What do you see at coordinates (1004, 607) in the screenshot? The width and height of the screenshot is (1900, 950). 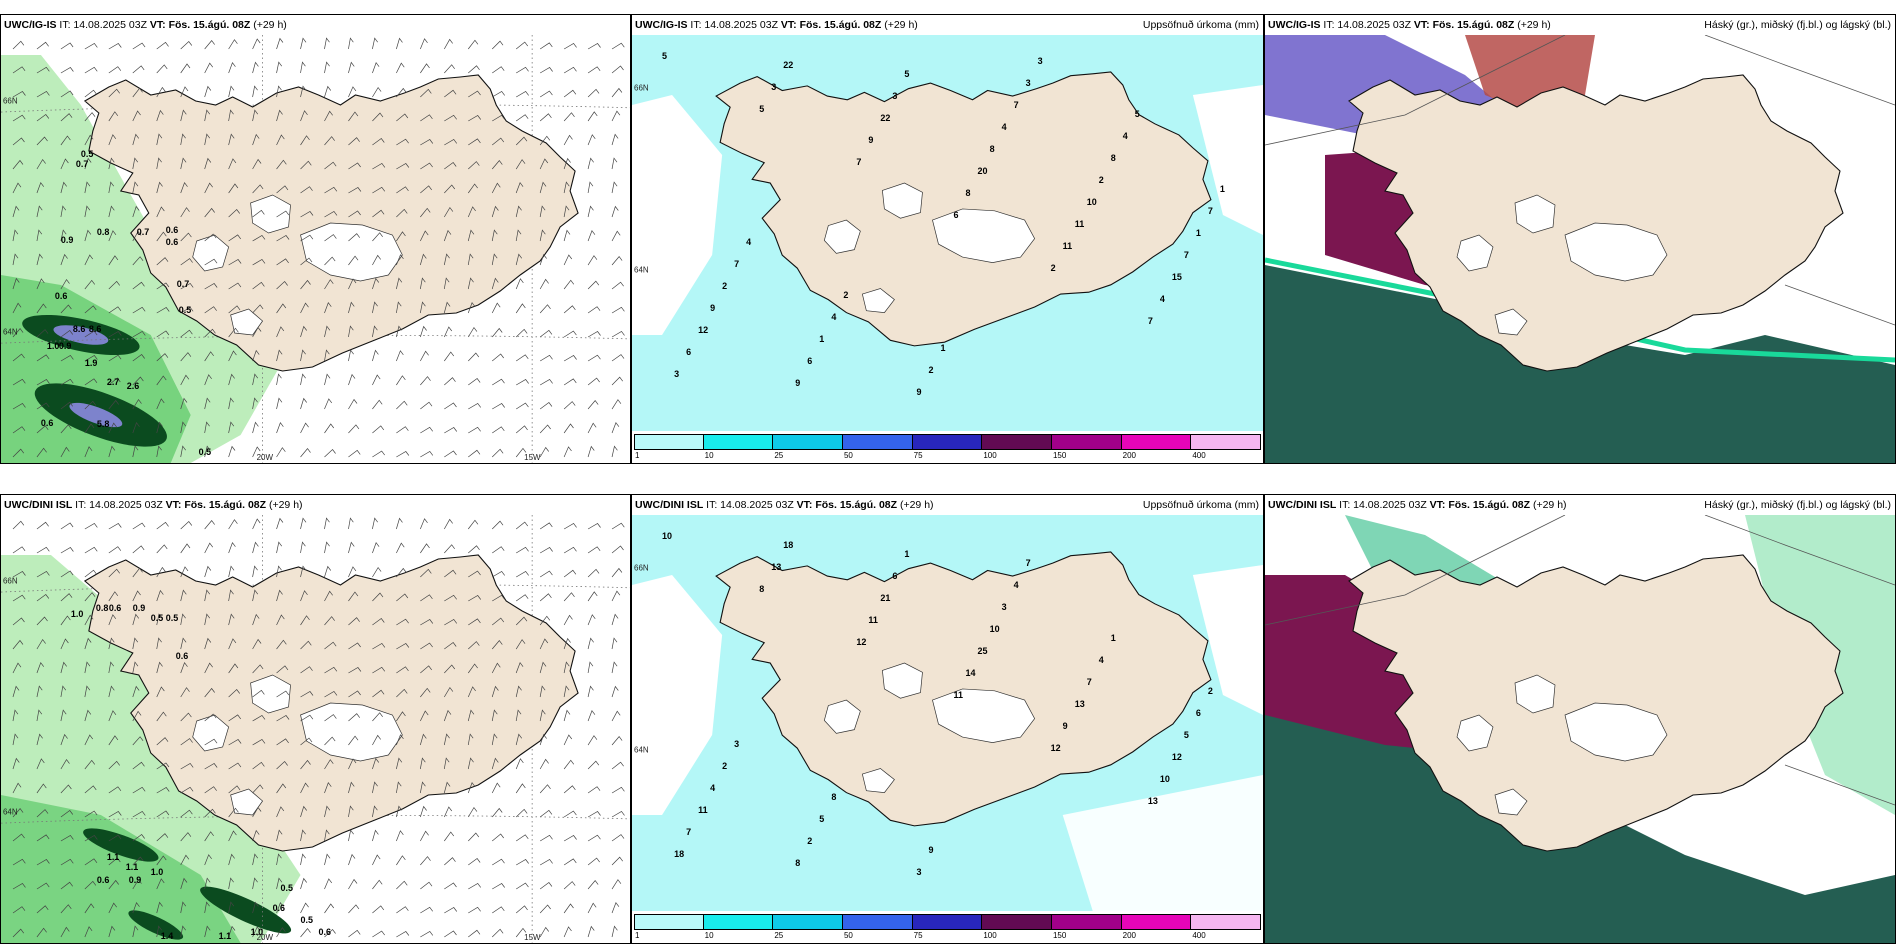 I see `precip-value-label: 3` at bounding box center [1004, 607].